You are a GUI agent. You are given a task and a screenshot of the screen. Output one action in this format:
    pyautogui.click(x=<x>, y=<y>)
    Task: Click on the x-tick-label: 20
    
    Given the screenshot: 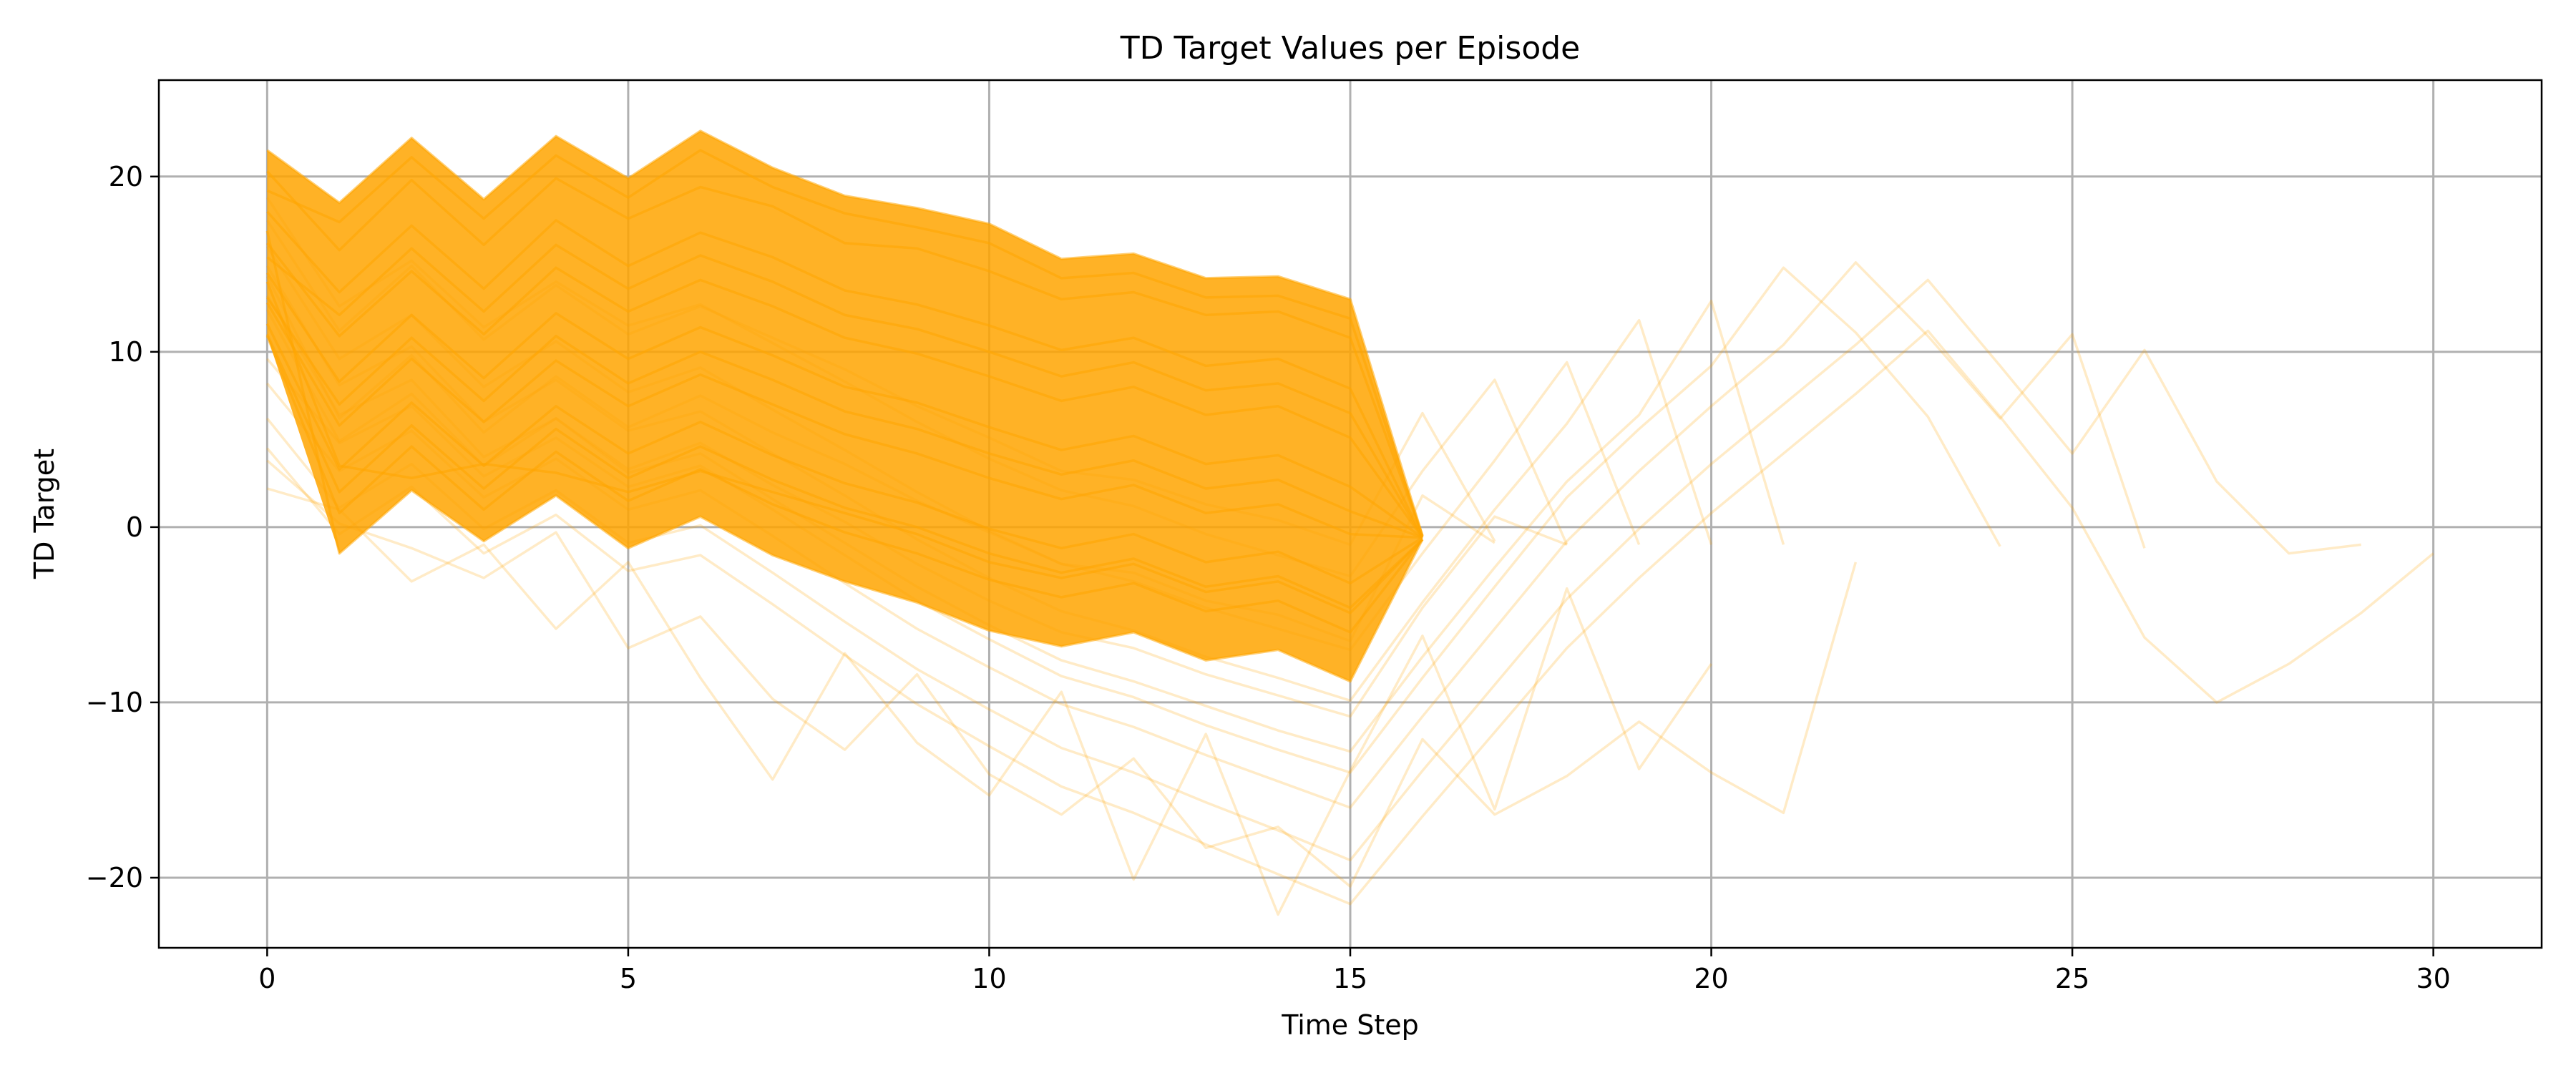 What is the action you would take?
    pyautogui.click(x=1711, y=979)
    